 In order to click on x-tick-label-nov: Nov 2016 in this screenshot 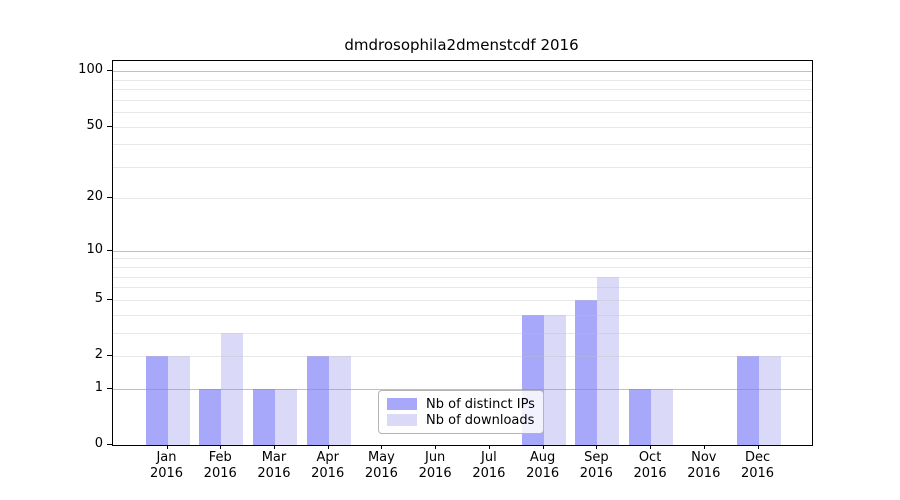, I will do `click(704, 465)`.